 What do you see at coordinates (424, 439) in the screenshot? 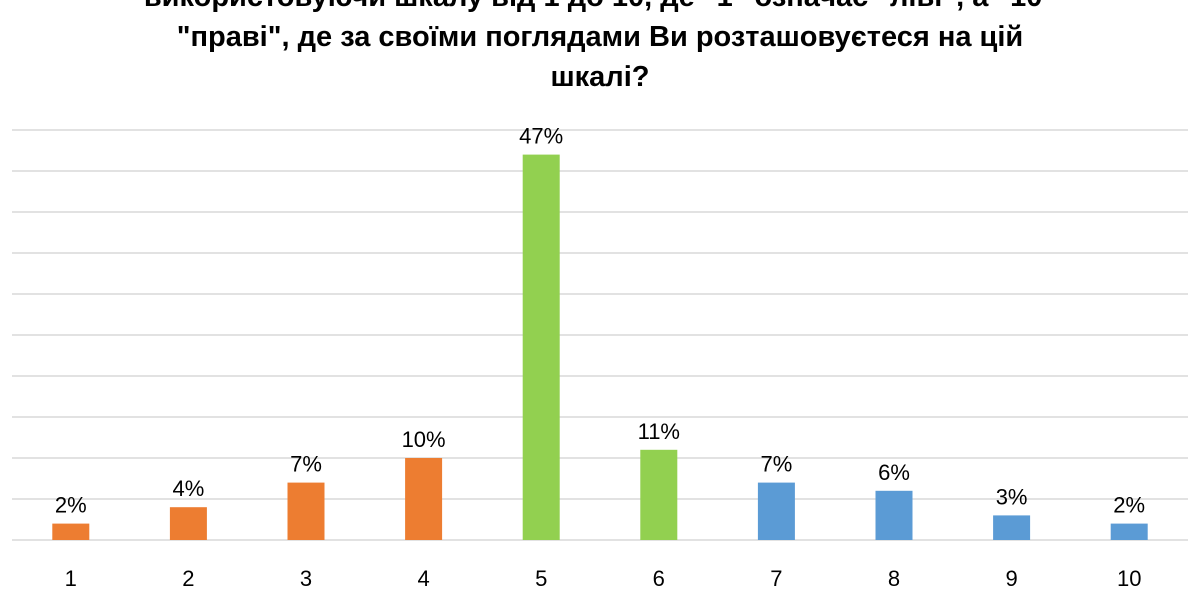
I see `data-label-4: 10%` at bounding box center [424, 439].